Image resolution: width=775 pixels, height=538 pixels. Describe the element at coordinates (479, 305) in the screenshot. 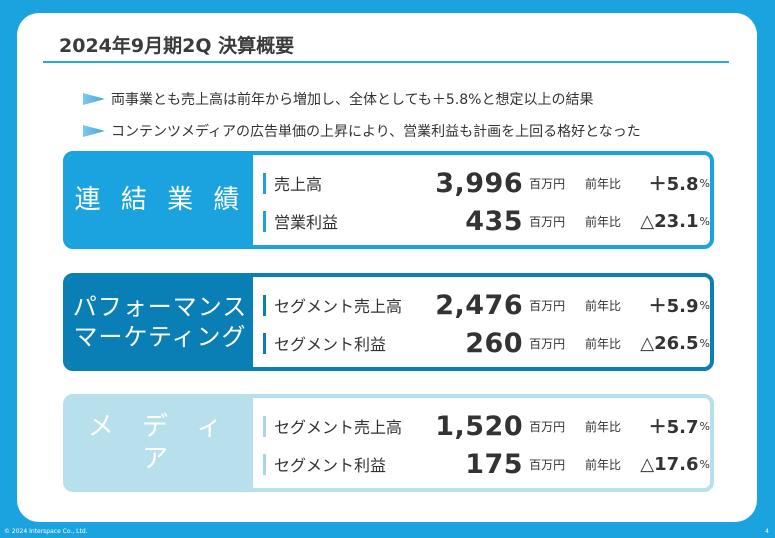

I see `metric-value: 2,476` at that location.